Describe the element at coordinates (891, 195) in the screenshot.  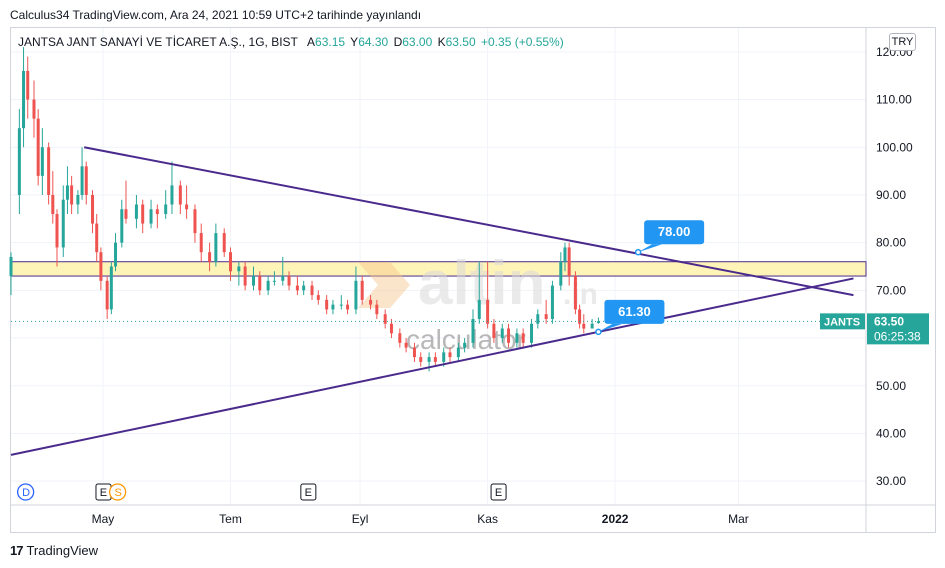
I see `y-tick-label: 90.00` at that location.